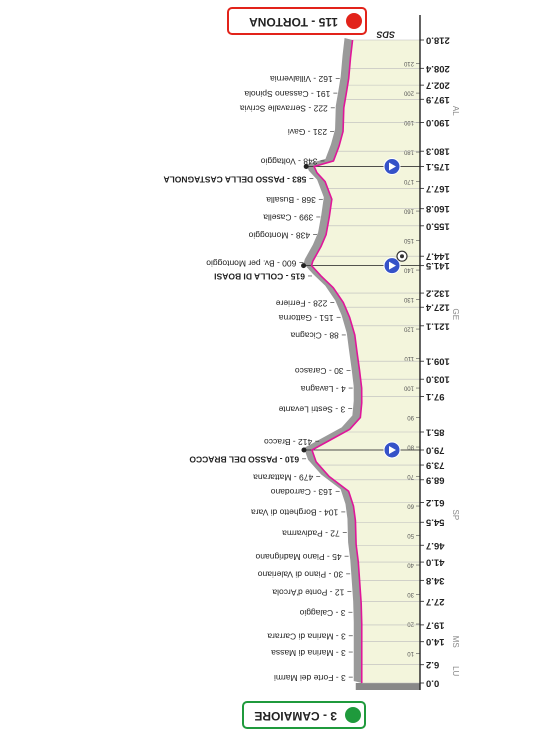 The image size is (559, 745). I want to click on place-label: 30 - Carasco, so click(319, 371).